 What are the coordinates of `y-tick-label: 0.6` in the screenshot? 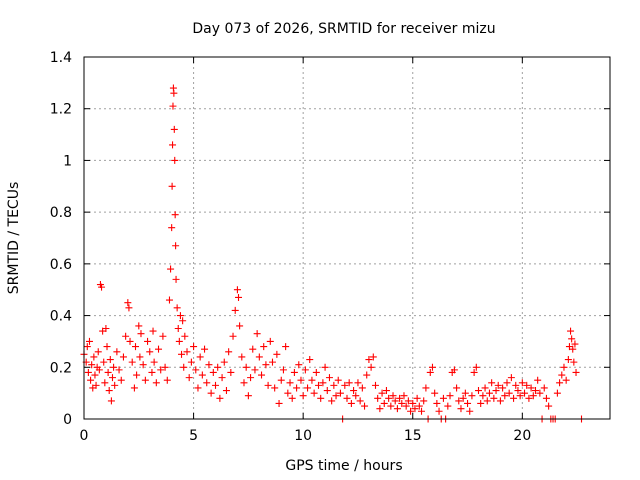 It's located at (61, 265).